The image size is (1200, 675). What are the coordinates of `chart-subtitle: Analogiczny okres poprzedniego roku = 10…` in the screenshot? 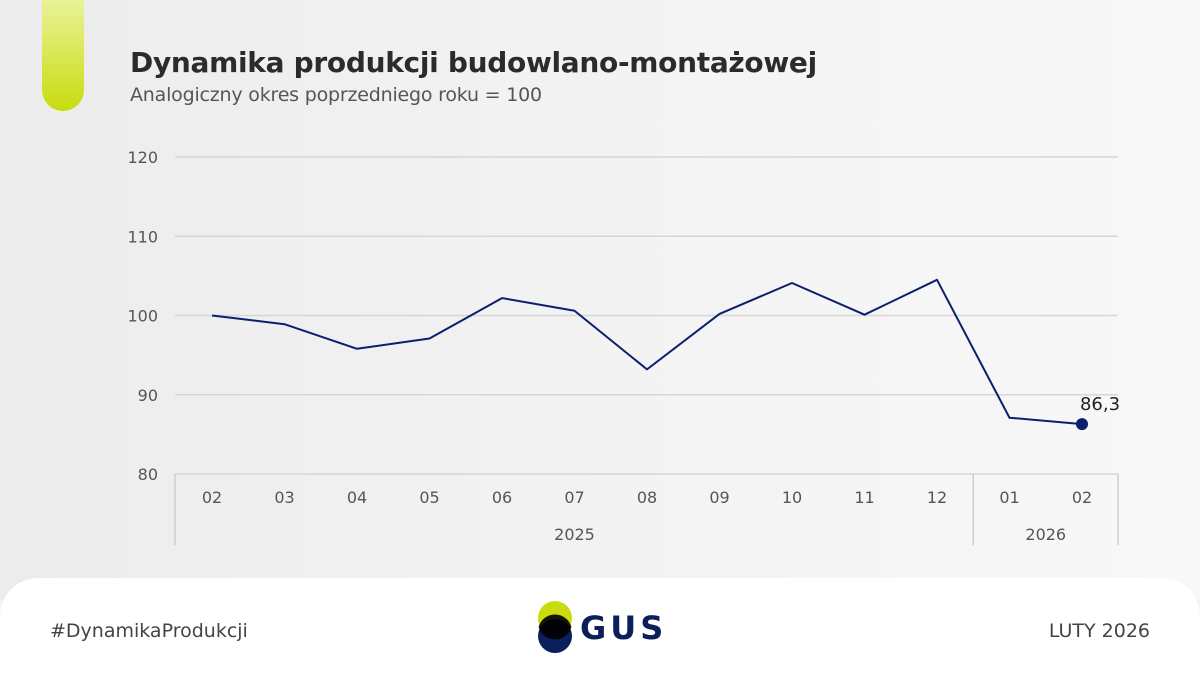 It's located at (336, 95).